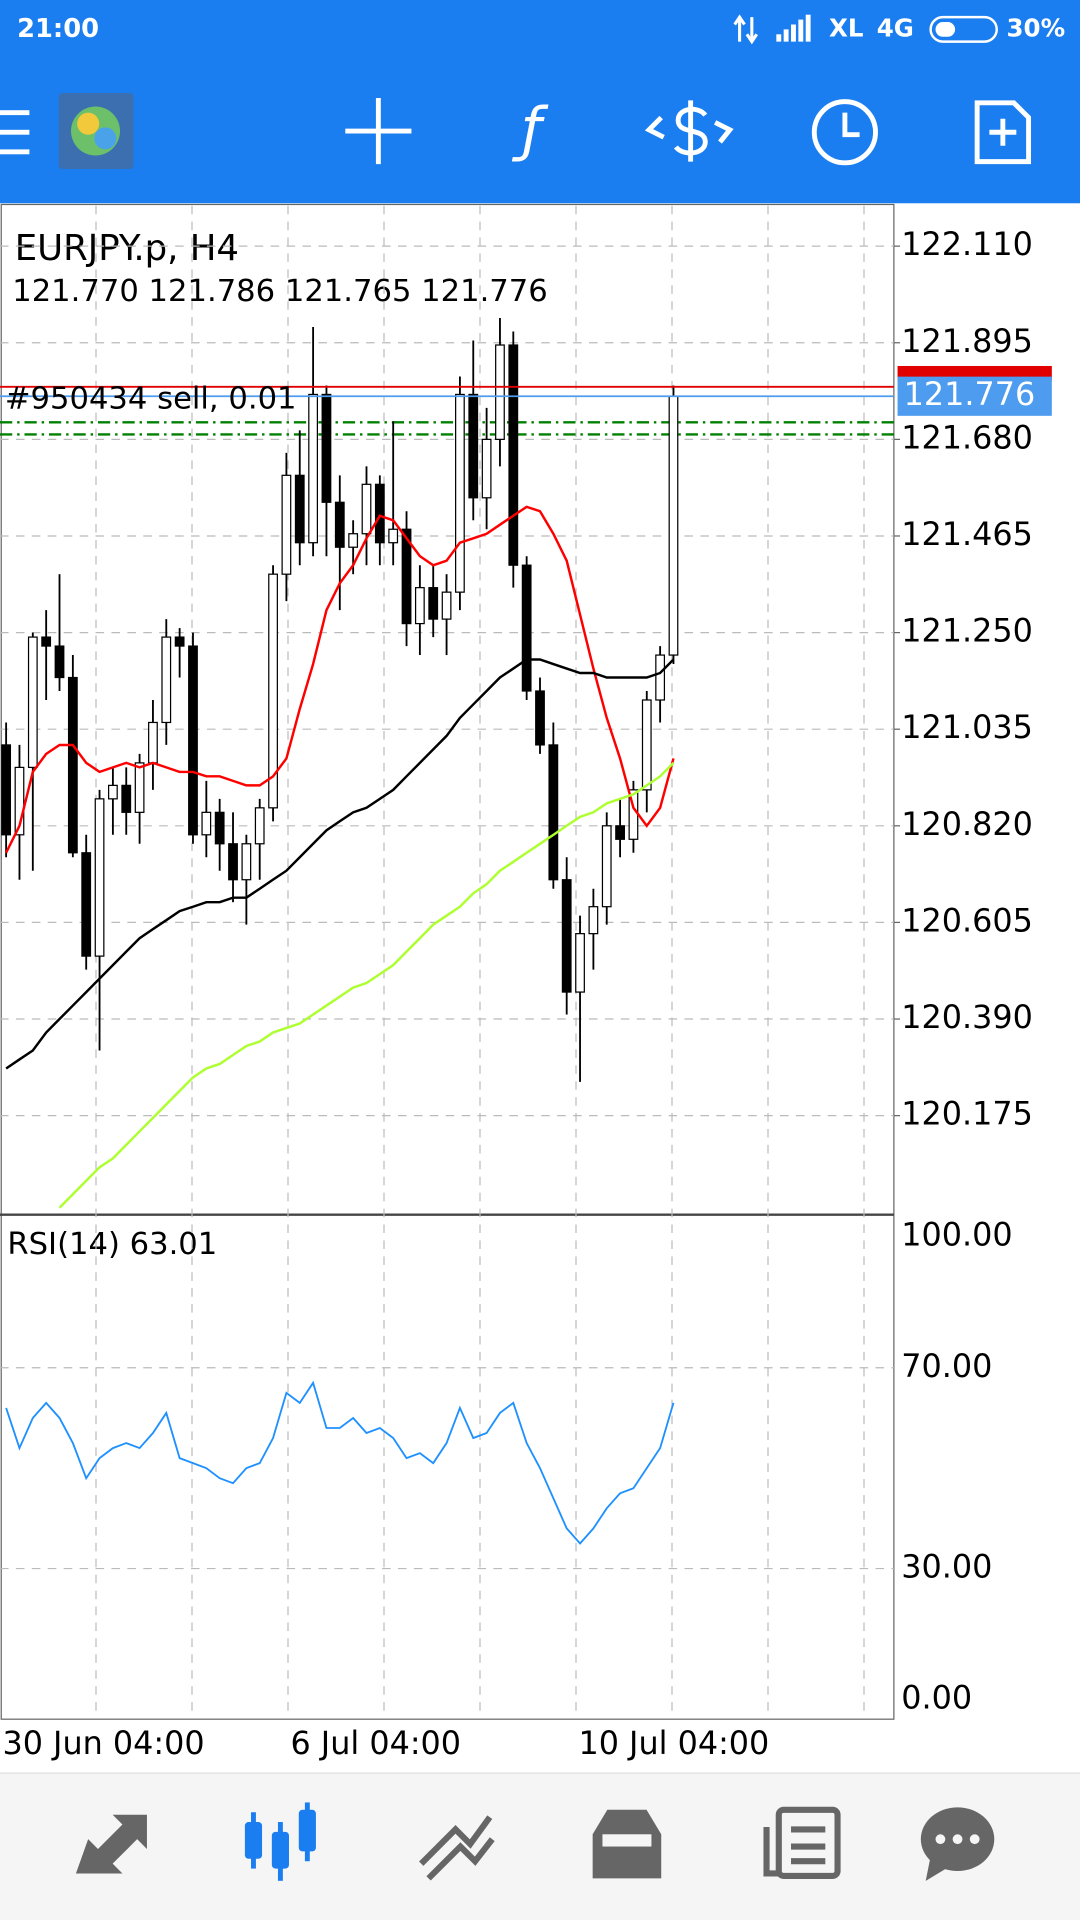 The width and height of the screenshot is (1080, 1920). I want to click on nav-chart, so click(280, 1841).